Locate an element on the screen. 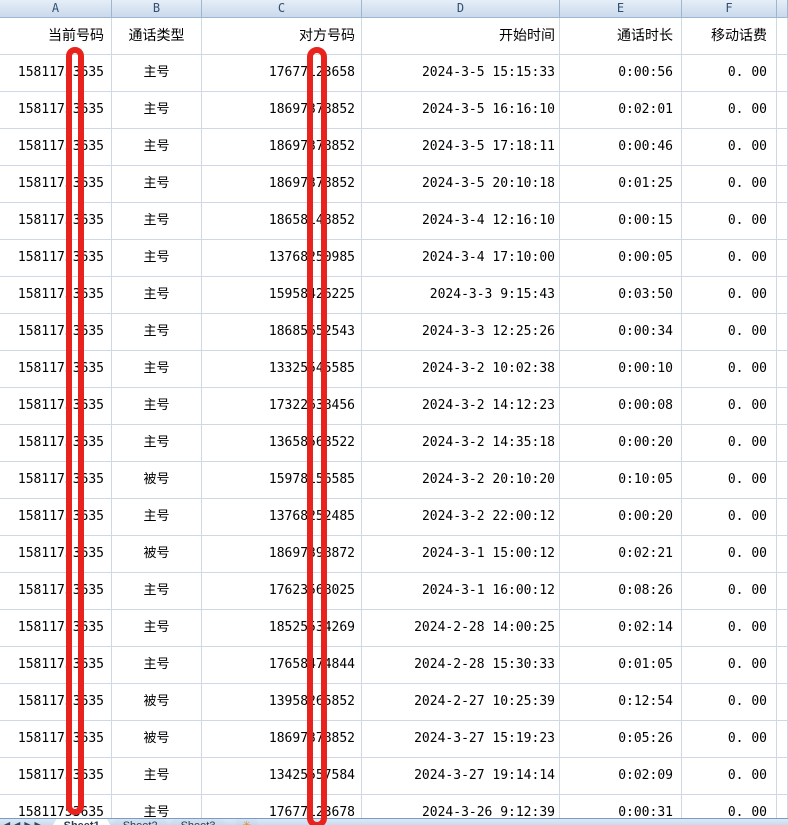  cell-duration: 0:00:56 is located at coordinates (621, 73).